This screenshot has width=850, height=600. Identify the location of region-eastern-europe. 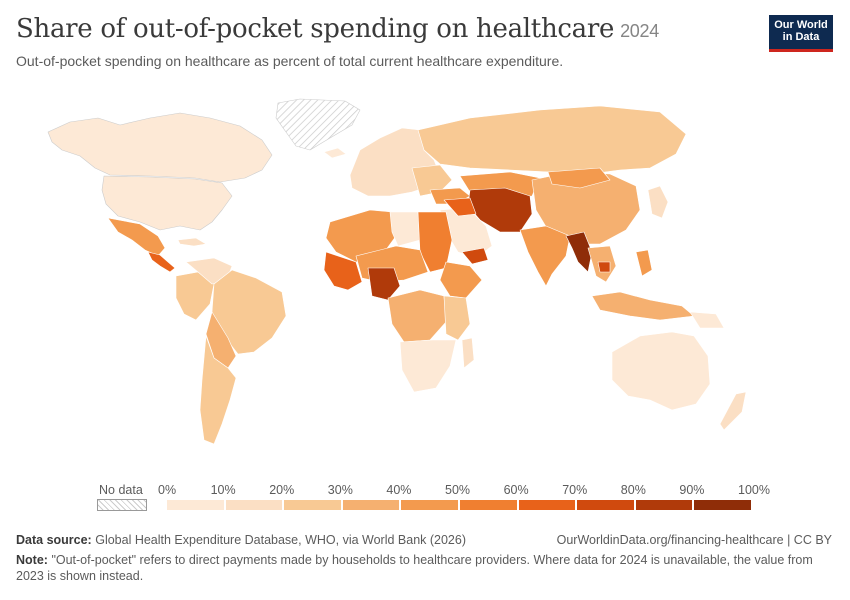
(432, 180).